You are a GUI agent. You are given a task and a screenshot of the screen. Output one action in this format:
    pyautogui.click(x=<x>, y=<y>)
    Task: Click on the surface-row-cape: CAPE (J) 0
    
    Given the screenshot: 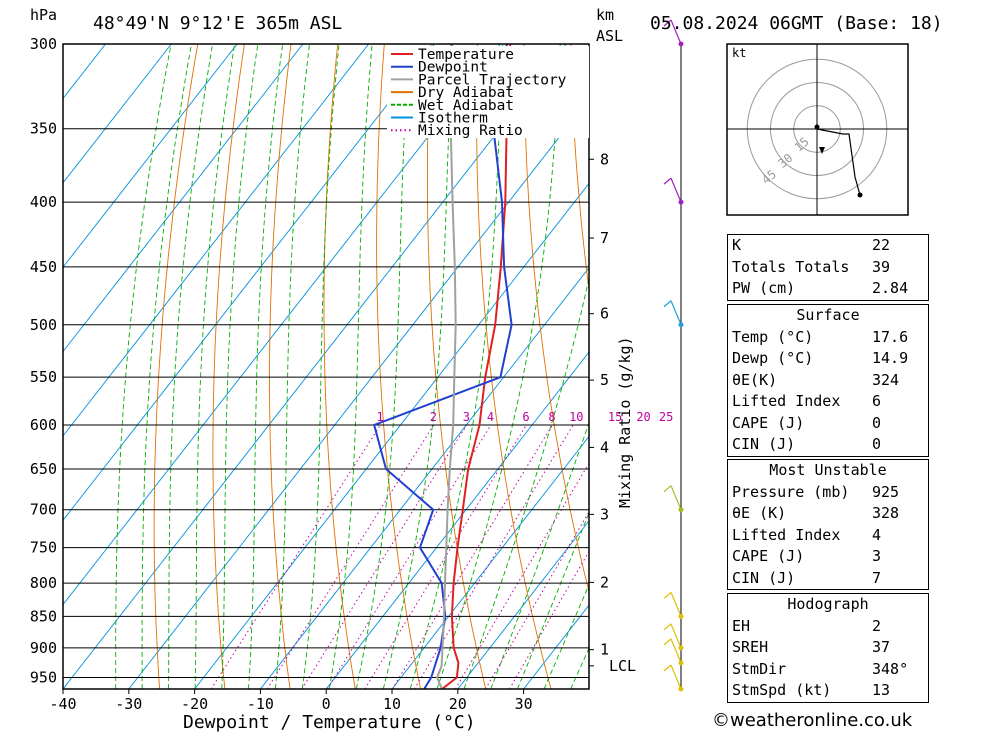 What is the action you would take?
    pyautogui.click(x=807, y=422)
    